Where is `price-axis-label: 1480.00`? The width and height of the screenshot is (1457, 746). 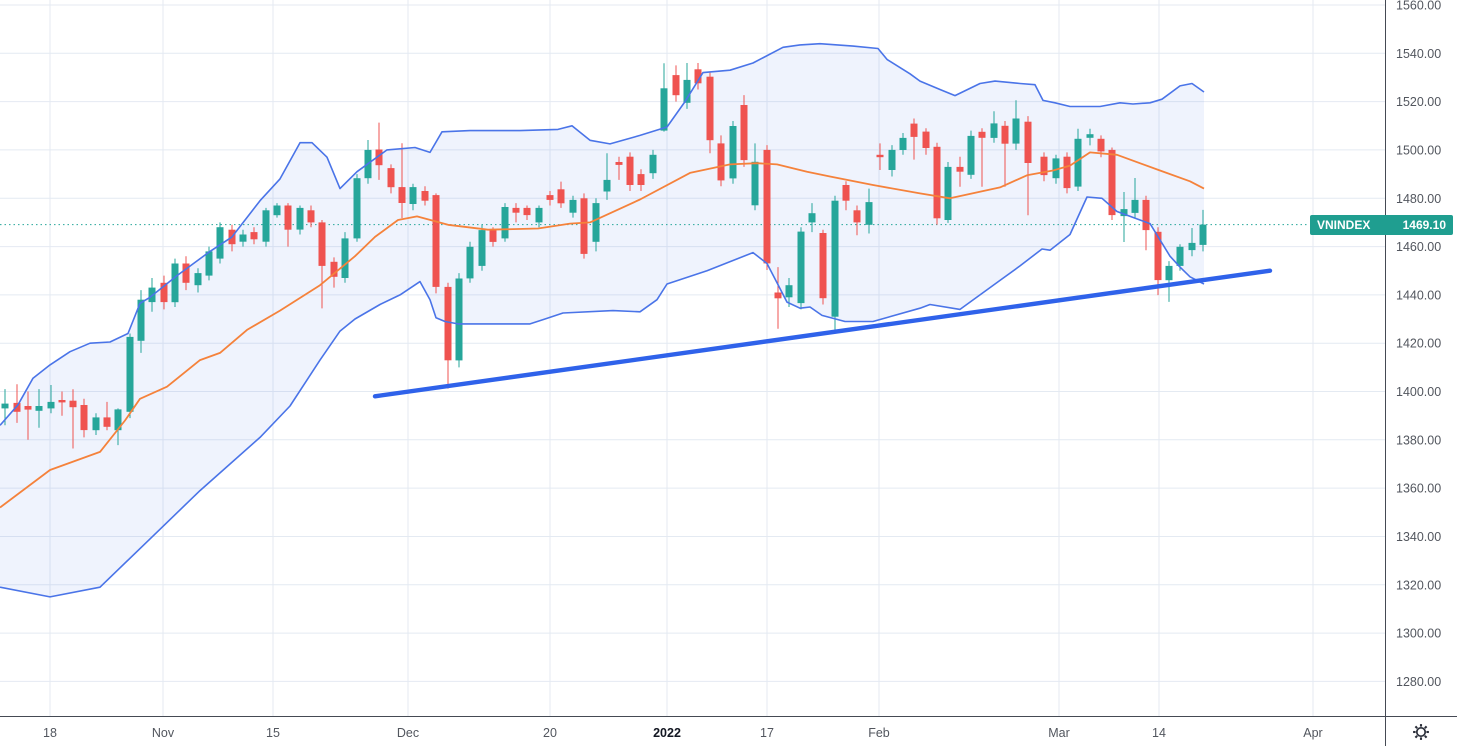 price-axis-label: 1480.00 is located at coordinates (1418, 199).